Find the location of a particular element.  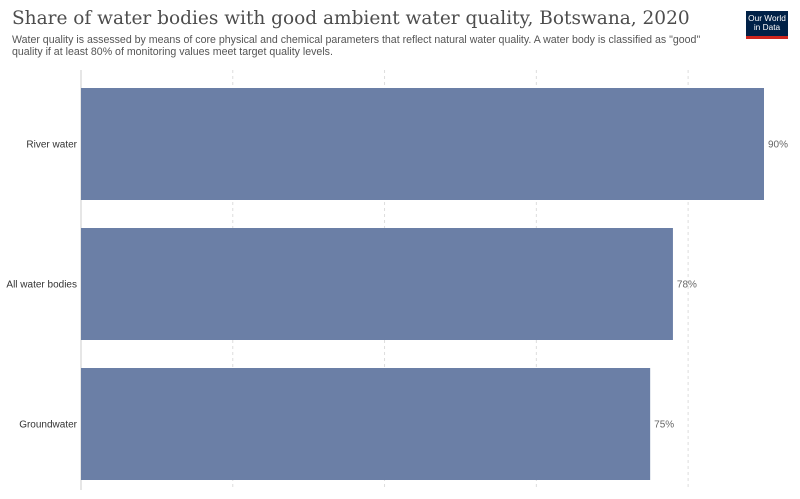

owid-logo: Our World in Data is located at coordinates (767, 25).